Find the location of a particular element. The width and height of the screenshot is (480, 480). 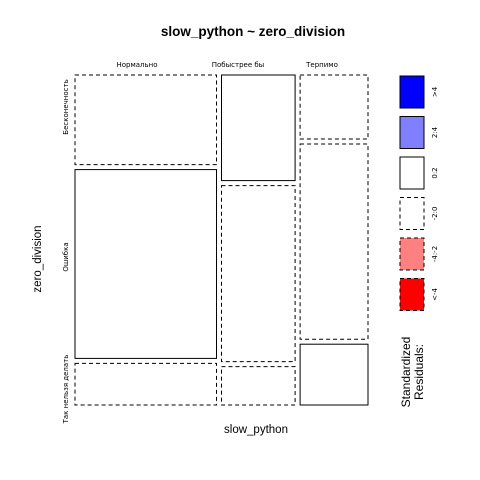

x-category-label: Терпимо is located at coordinates (321, 65).